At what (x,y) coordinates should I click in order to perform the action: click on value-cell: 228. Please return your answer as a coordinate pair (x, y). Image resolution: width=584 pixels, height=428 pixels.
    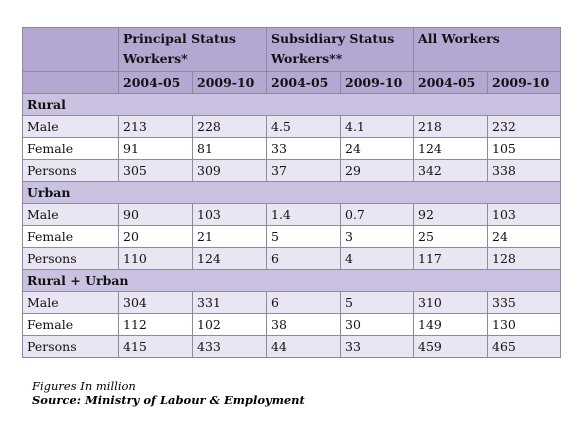
    Looking at the image, I should click on (229, 126).